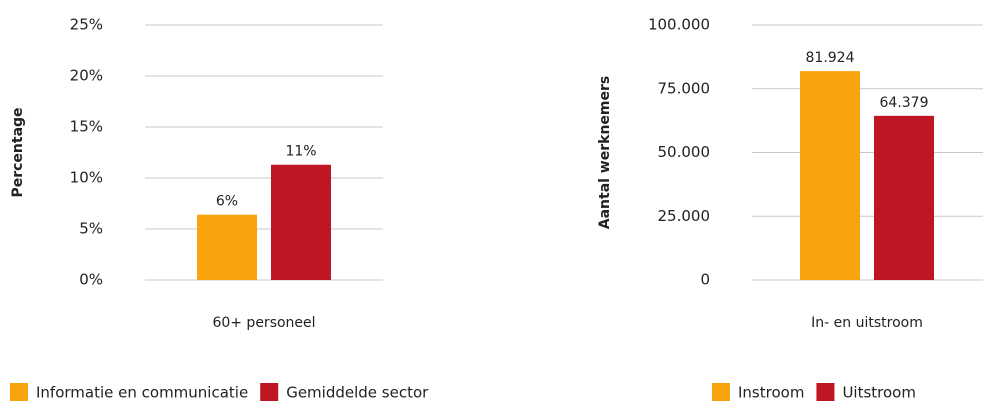  I want to click on legend-label: Informatie en communicatie, so click(142, 393).